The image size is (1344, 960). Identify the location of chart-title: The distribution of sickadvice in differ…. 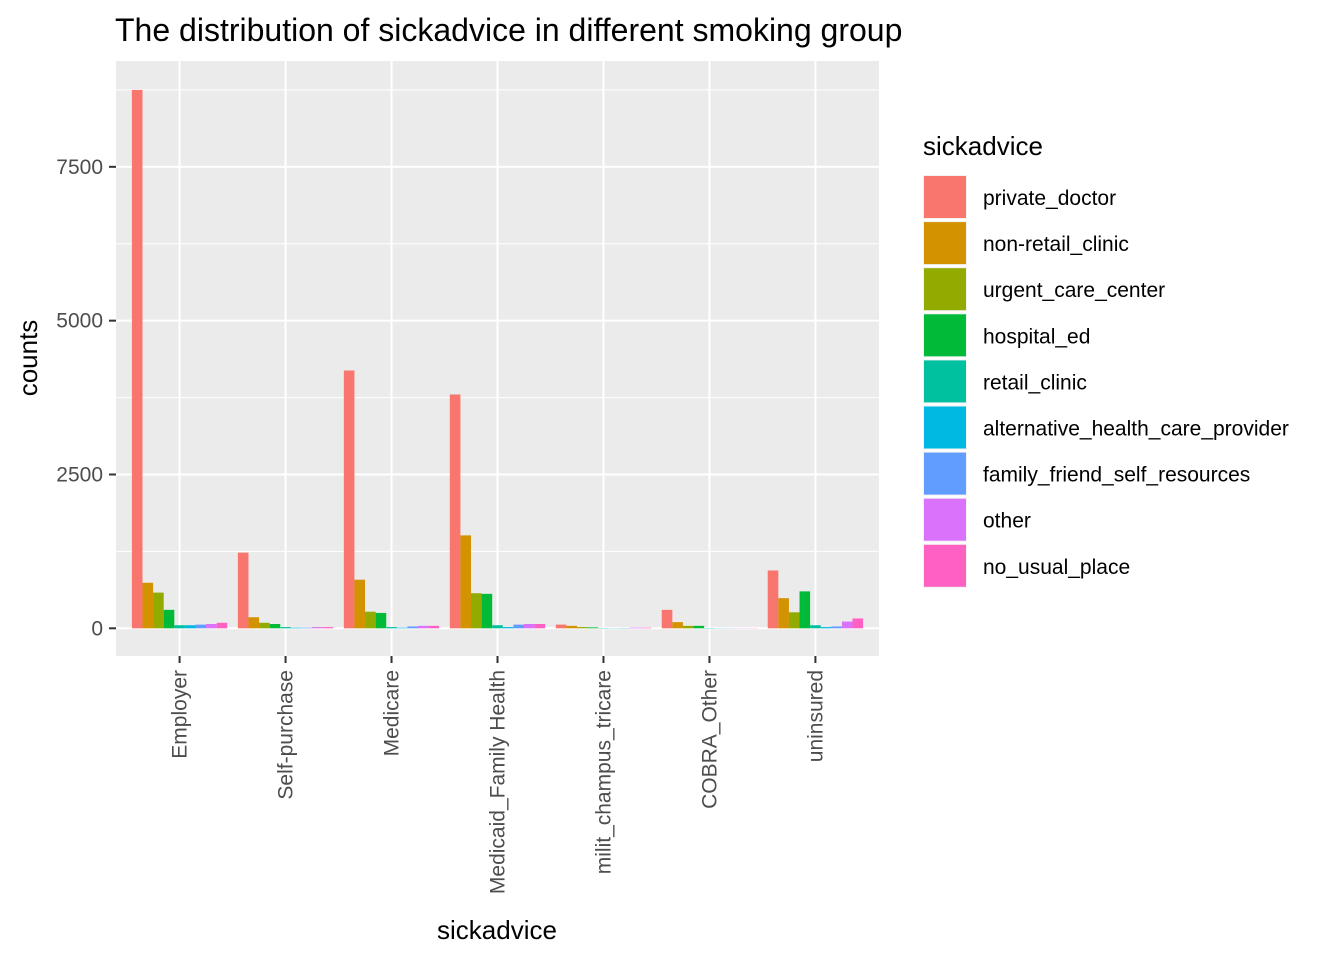
(508, 30).